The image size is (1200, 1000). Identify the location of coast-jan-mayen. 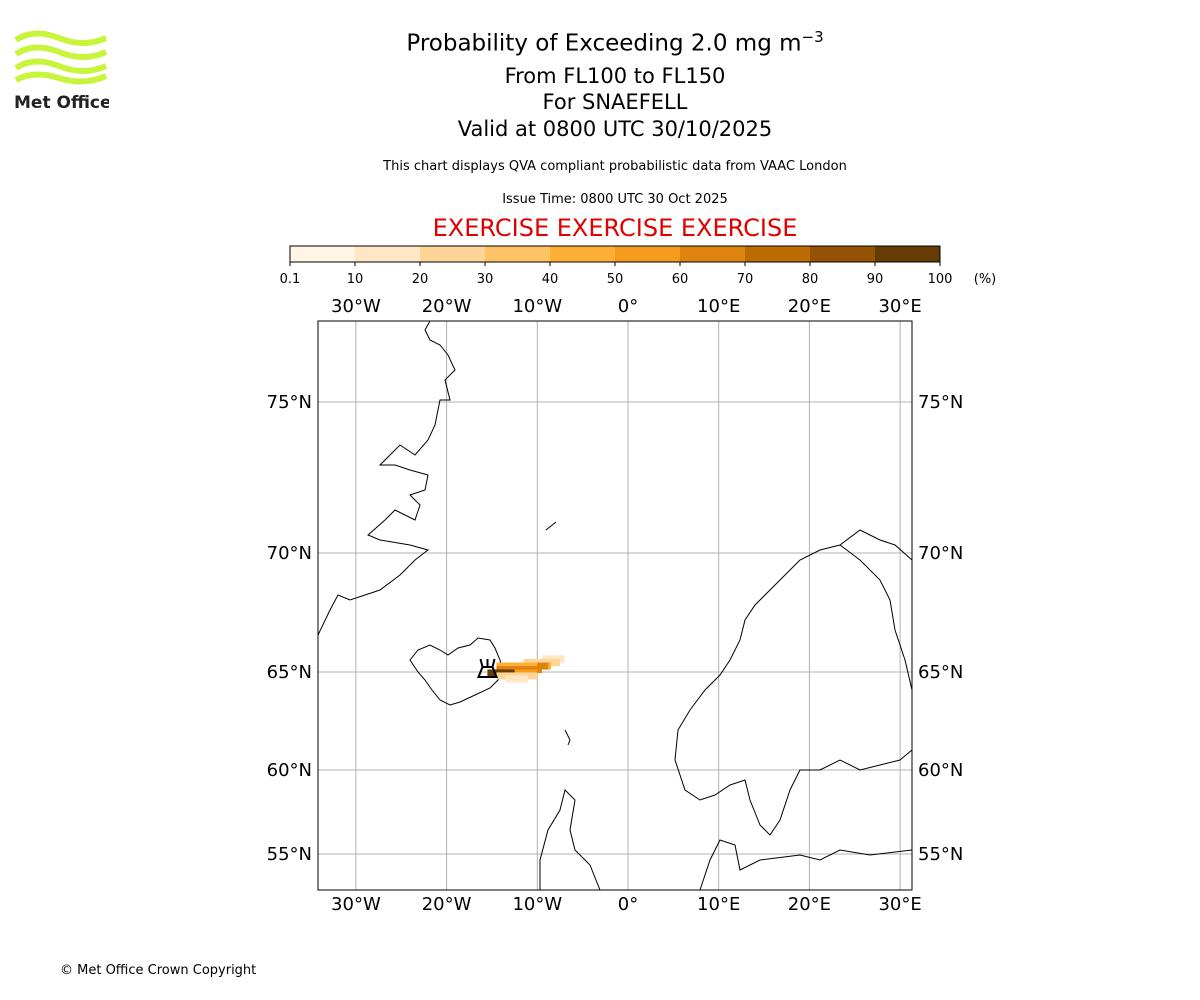
(551, 526).